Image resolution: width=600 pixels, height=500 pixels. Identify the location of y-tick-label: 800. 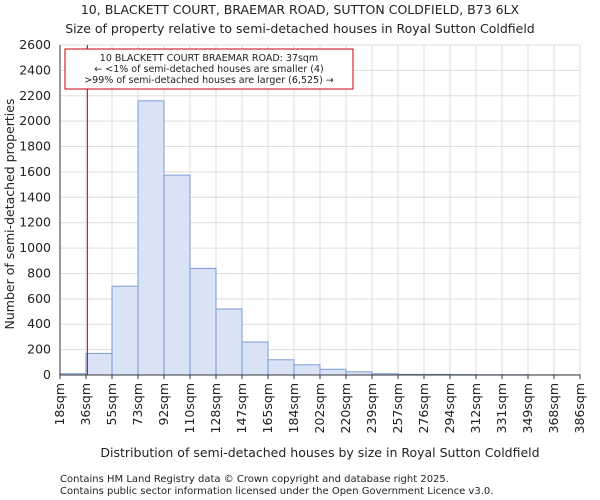
(39, 272).